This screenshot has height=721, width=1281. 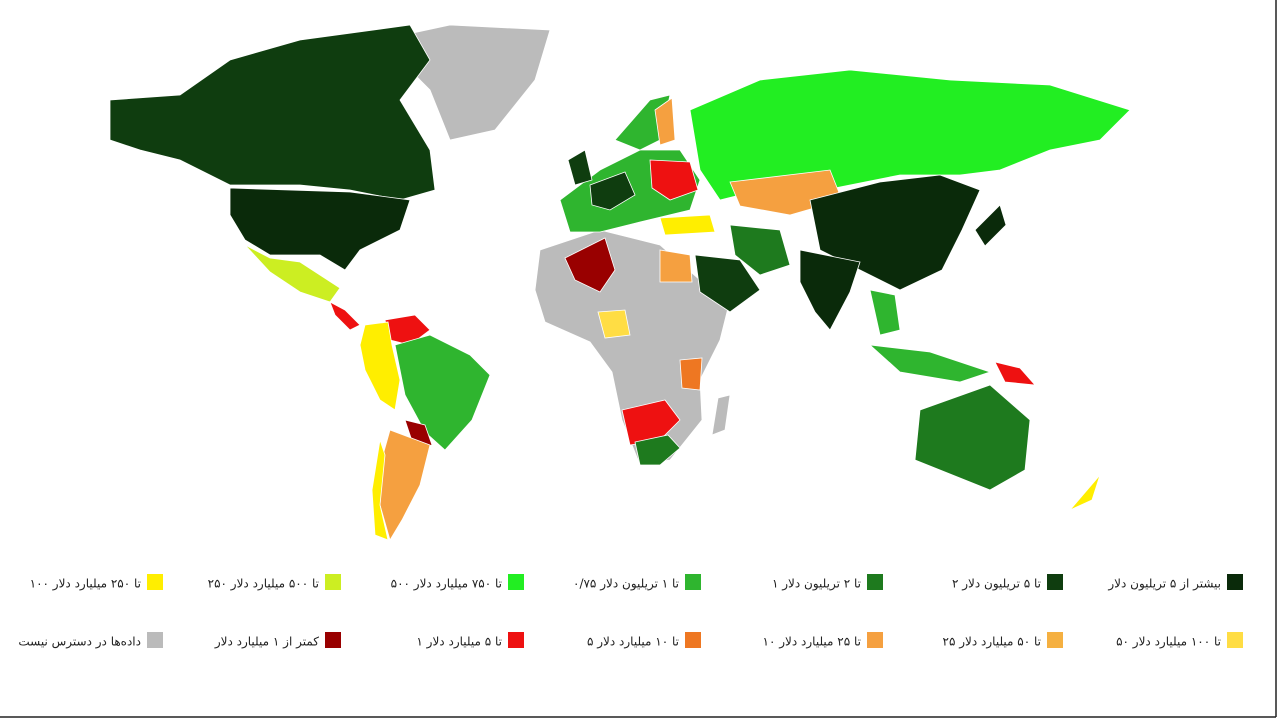 I want to click on legend-label: ۱ تا ۵ میلیارد دلار, so click(x=459, y=642).